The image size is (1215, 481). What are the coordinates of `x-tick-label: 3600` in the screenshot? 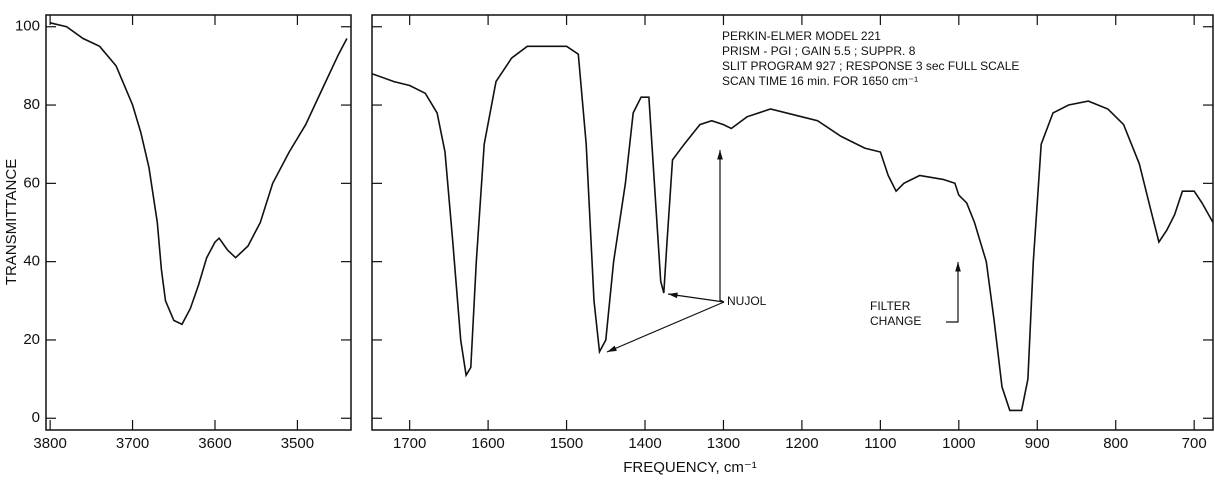 It's located at (214, 443).